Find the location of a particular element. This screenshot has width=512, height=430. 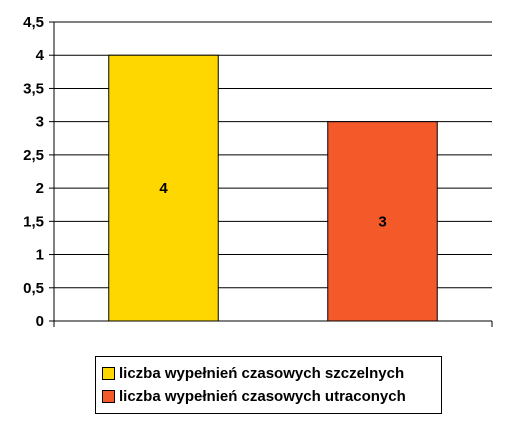

y-tick-label: 0 is located at coordinates (40, 321).